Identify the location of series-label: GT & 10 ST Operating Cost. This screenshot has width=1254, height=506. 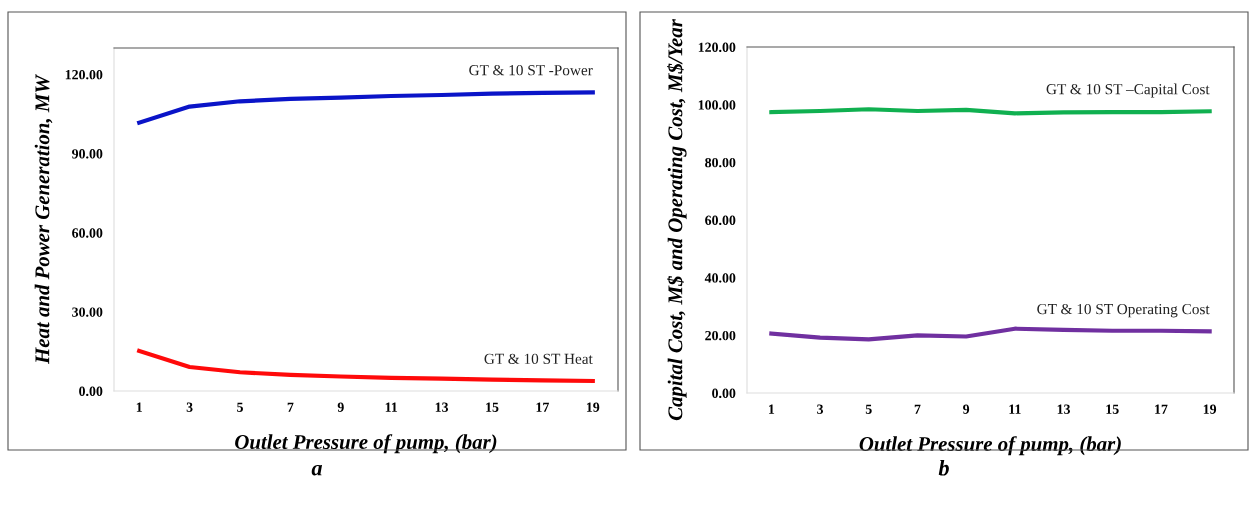
(1123, 310).